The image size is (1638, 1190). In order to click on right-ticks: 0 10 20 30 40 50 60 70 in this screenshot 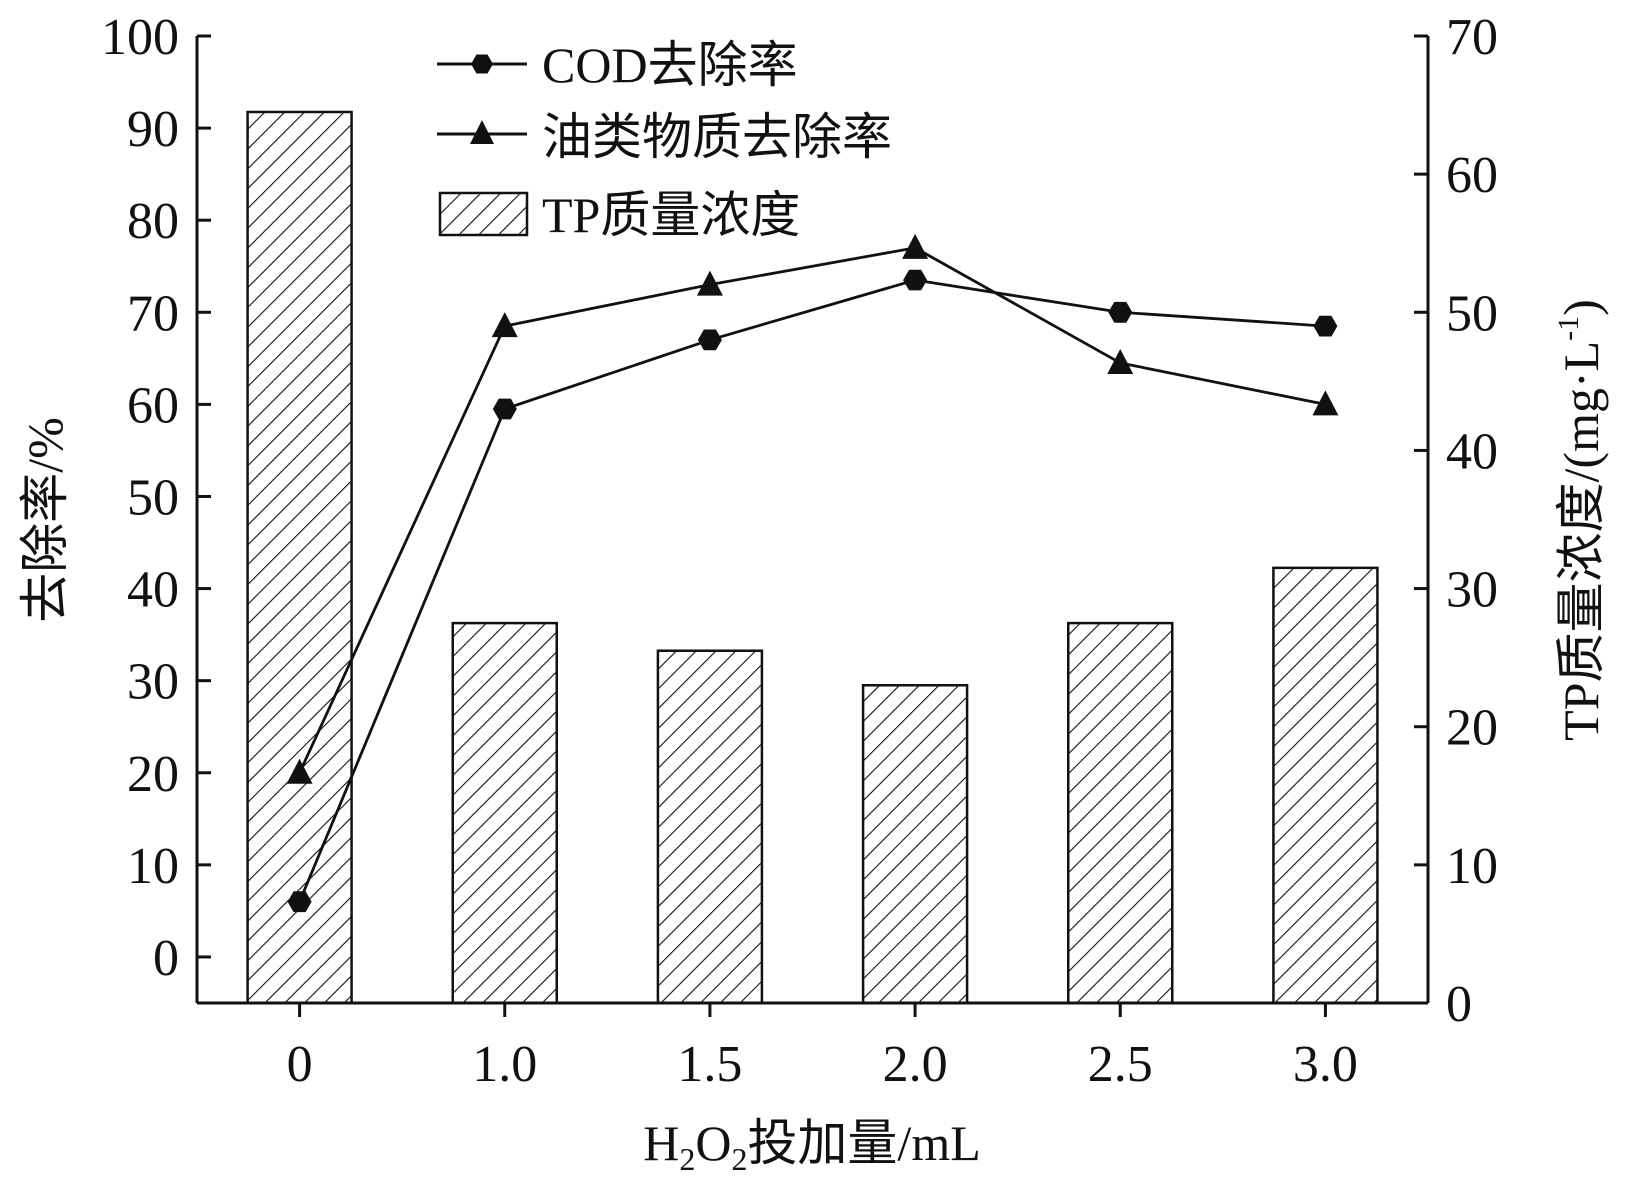, I will do `click(1456, 521)`.